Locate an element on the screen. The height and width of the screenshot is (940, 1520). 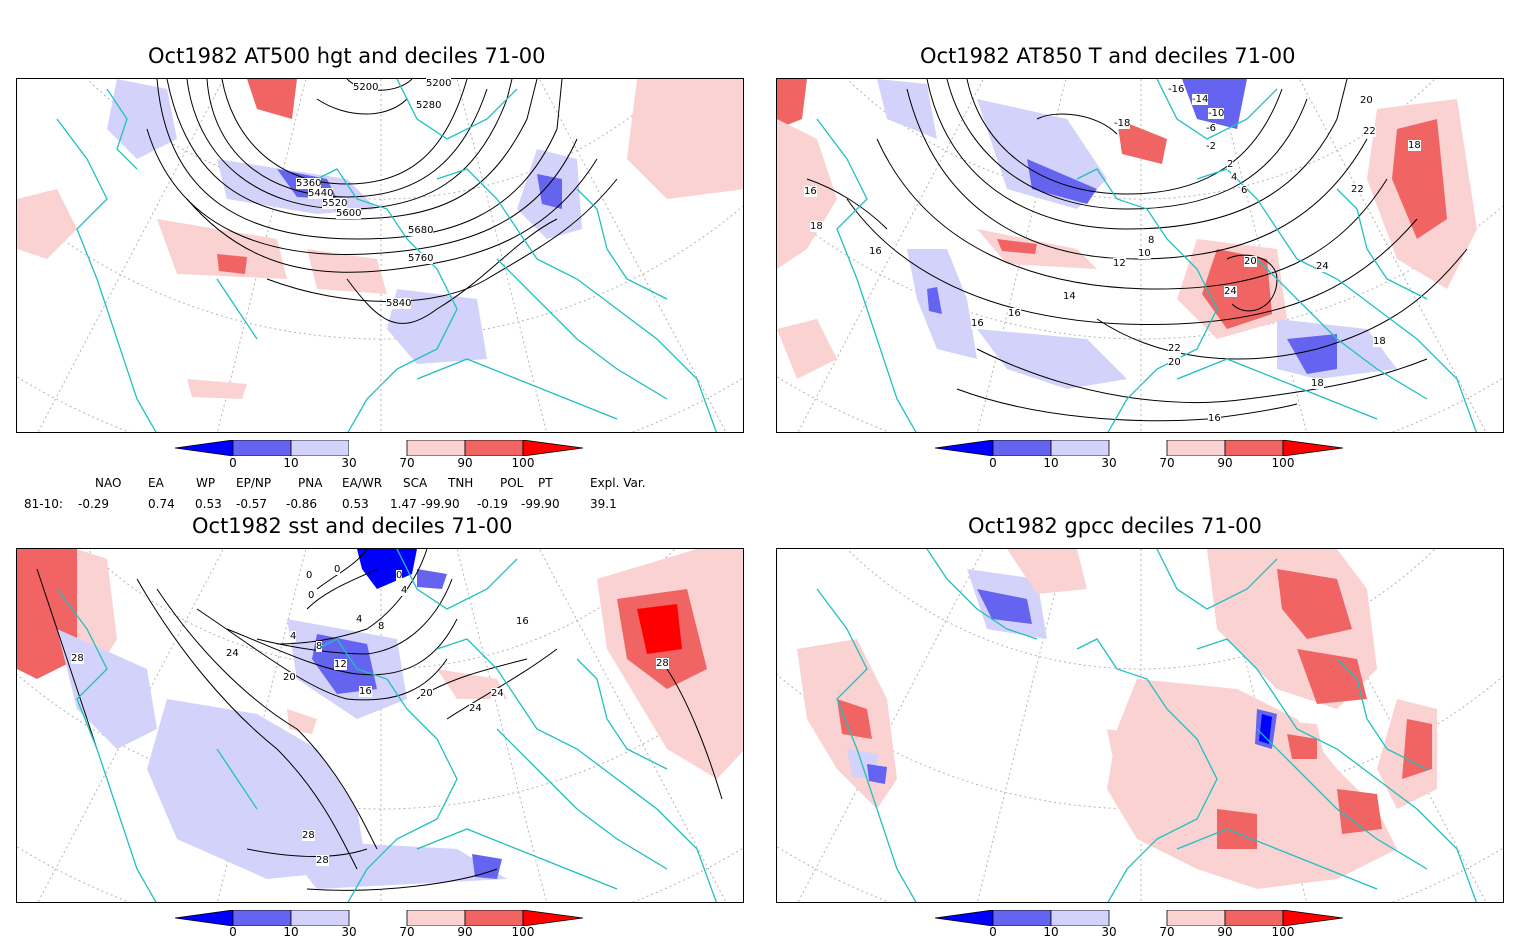
index-name: PNA is located at coordinates (310, 483).